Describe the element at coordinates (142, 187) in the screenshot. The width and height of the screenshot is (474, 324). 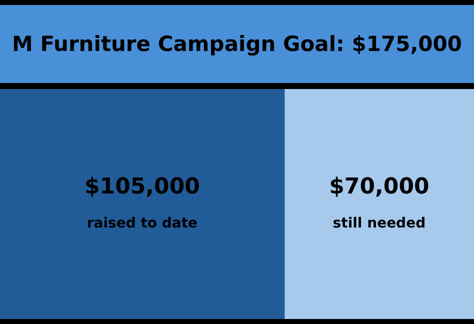
I see `data-label: $105,000` at that location.